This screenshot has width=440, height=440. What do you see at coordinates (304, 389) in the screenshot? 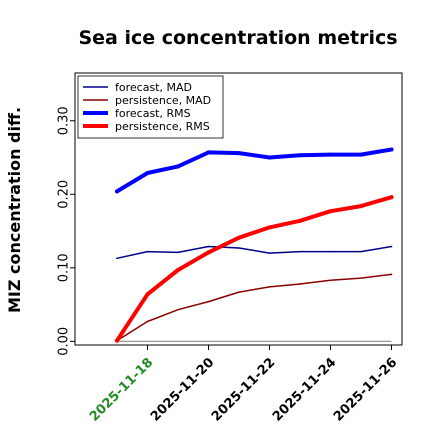
I see `x-tick-label: 2025-11-24` at bounding box center [304, 389].